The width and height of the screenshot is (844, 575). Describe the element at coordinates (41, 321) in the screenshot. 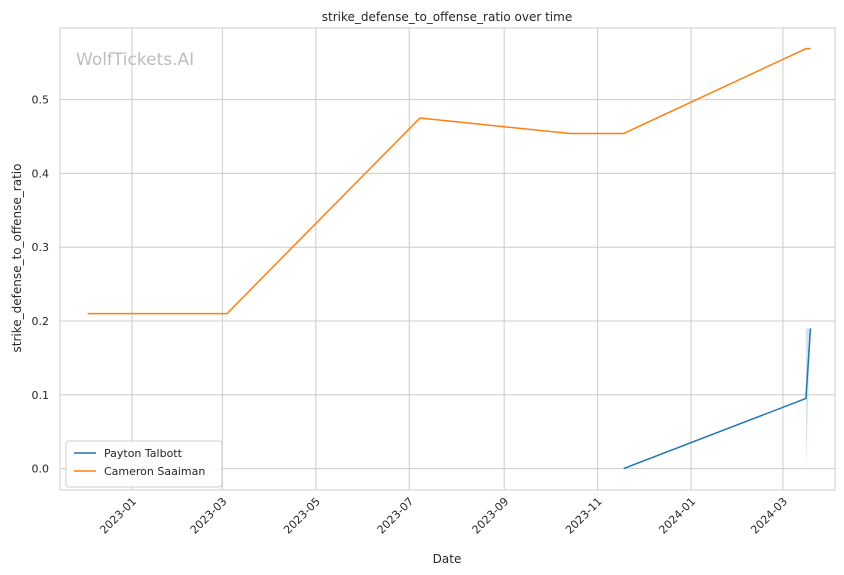

I see `y-tick-label: 0.2` at that location.